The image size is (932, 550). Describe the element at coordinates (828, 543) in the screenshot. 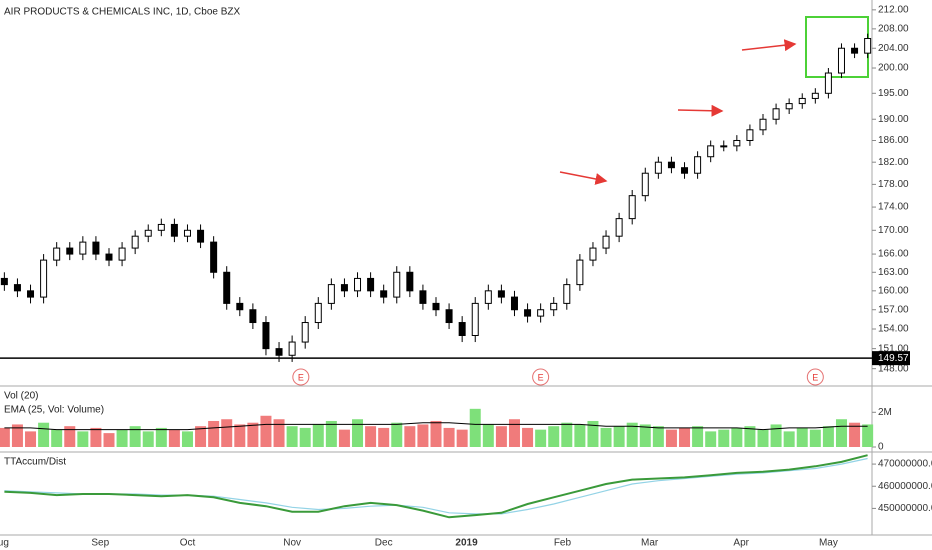

I see `x-tick-label: May` at that location.